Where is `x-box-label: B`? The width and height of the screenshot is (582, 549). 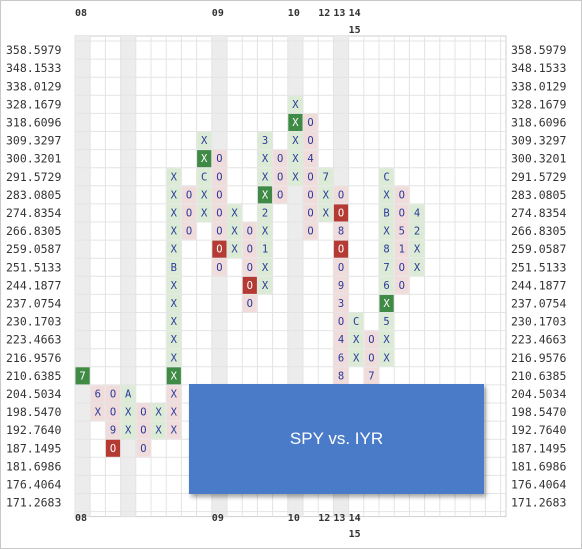
x-box-label: B is located at coordinates (174, 268).